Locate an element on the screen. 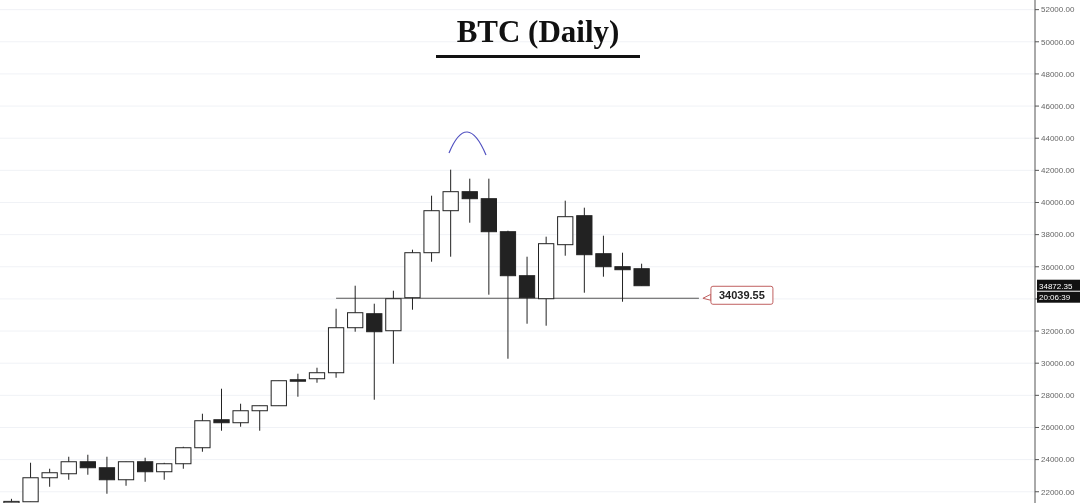  text: 20:06:39 is located at coordinates (1055, 298).